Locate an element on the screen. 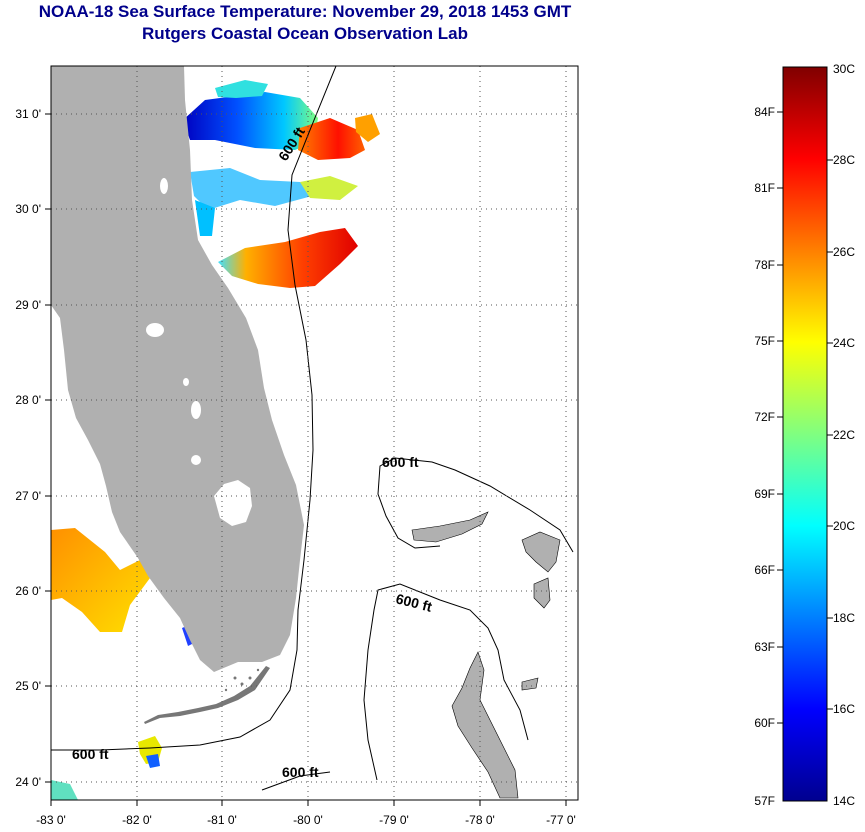  inland-lakes is located at coordinates (173, 321).